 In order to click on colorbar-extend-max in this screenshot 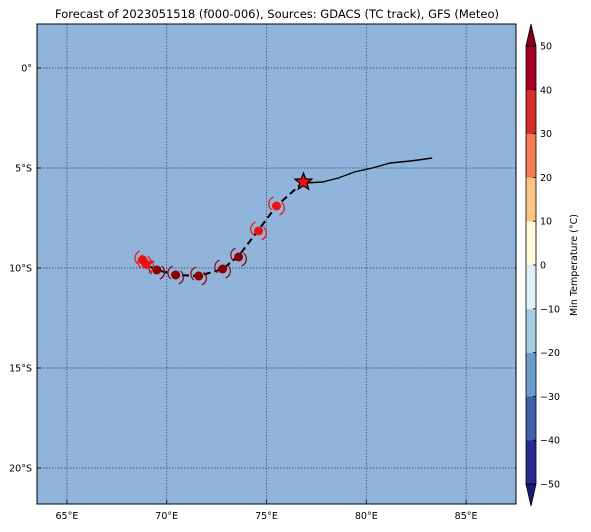, I will do `click(531, 35)`.